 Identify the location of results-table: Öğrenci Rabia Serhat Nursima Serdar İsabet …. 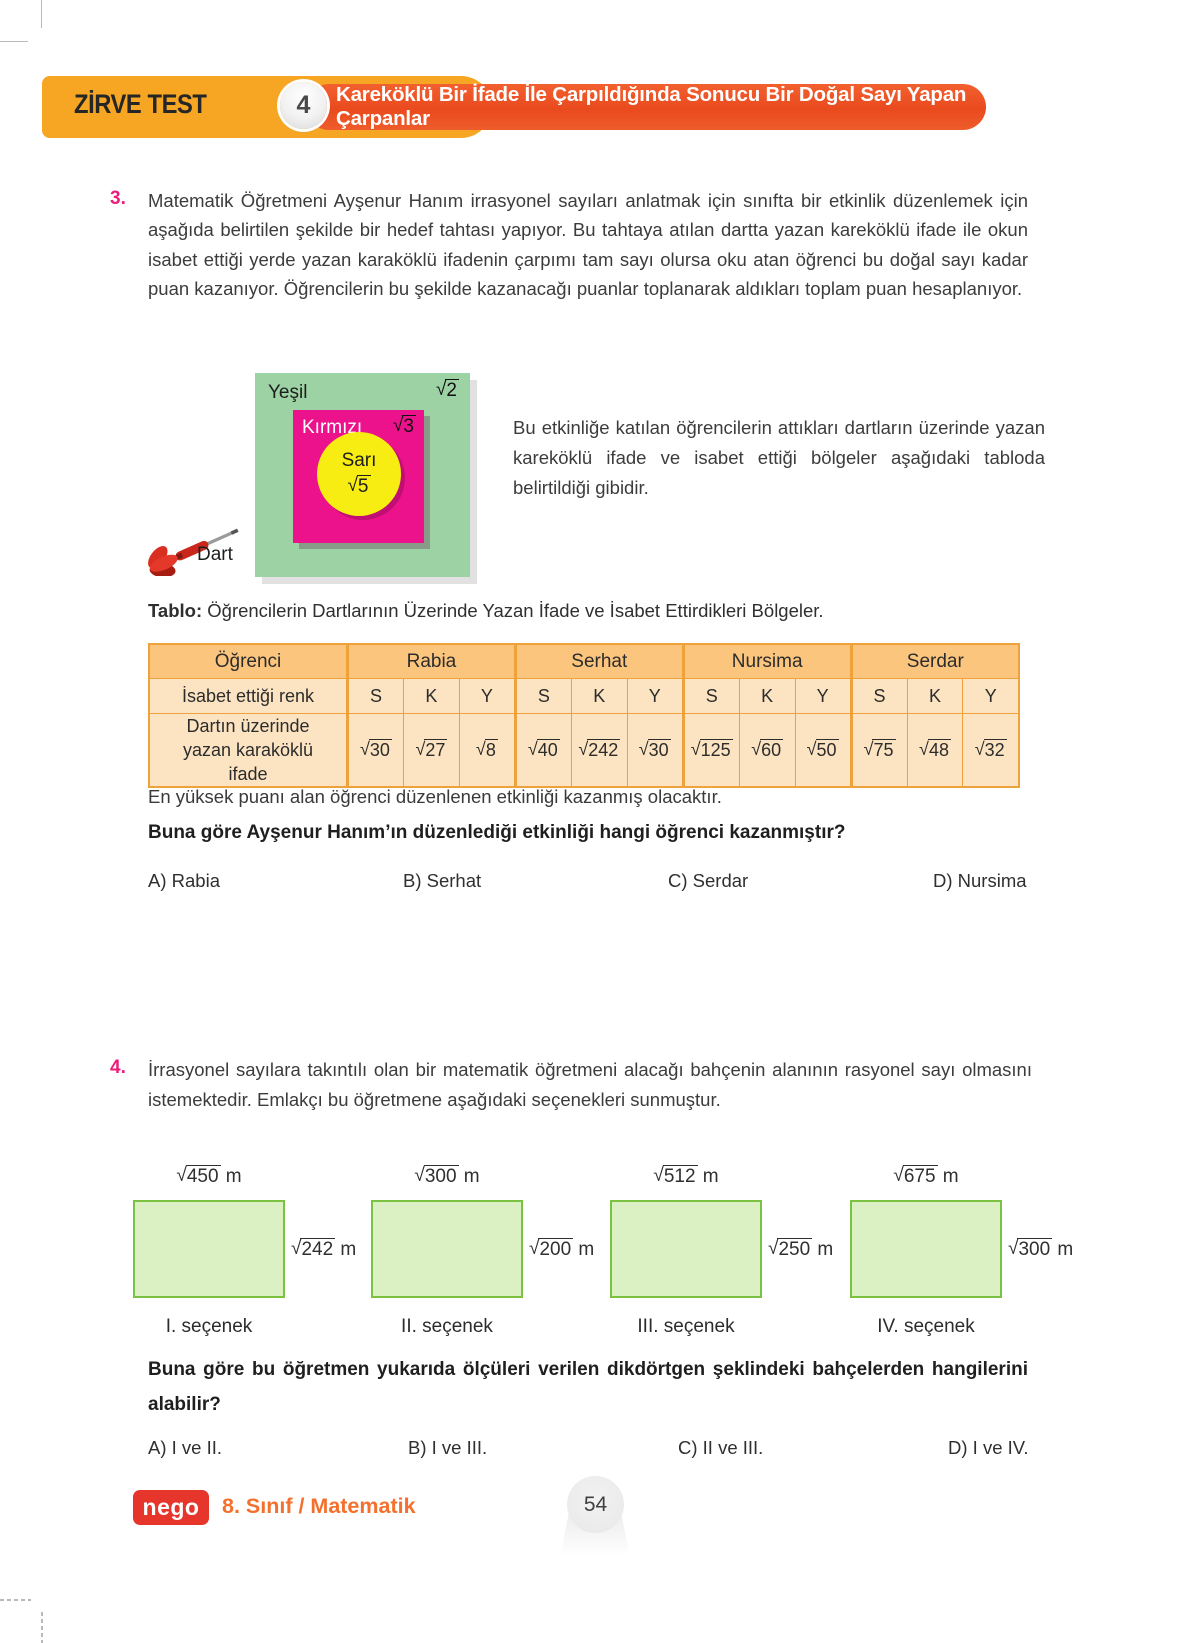
(584, 715).